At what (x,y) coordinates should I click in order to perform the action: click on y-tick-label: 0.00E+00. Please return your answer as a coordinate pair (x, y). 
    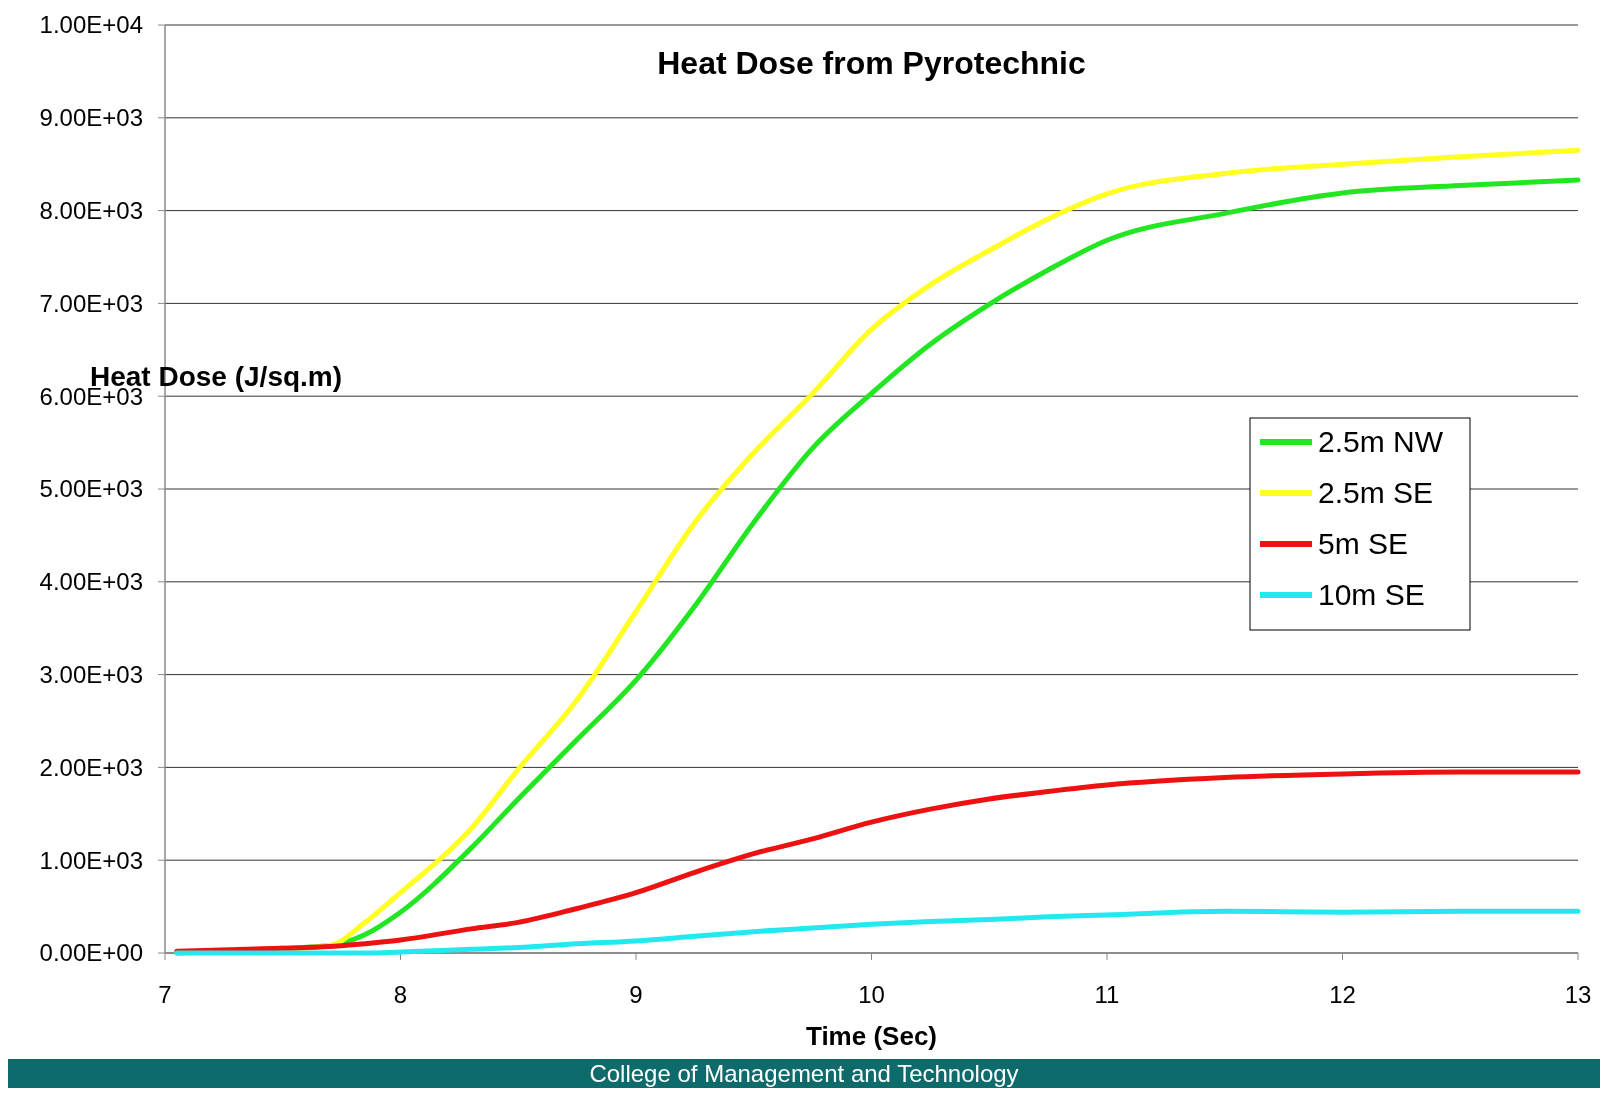
    Looking at the image, I should click on (91, 953).